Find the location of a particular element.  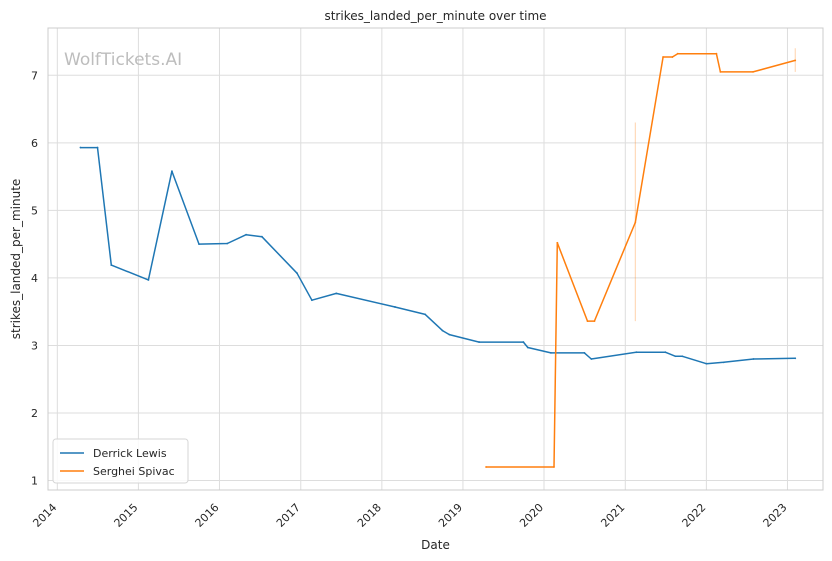

legend: Derrick Lewis Serghei Spivac is located at coordinates (120, 461).